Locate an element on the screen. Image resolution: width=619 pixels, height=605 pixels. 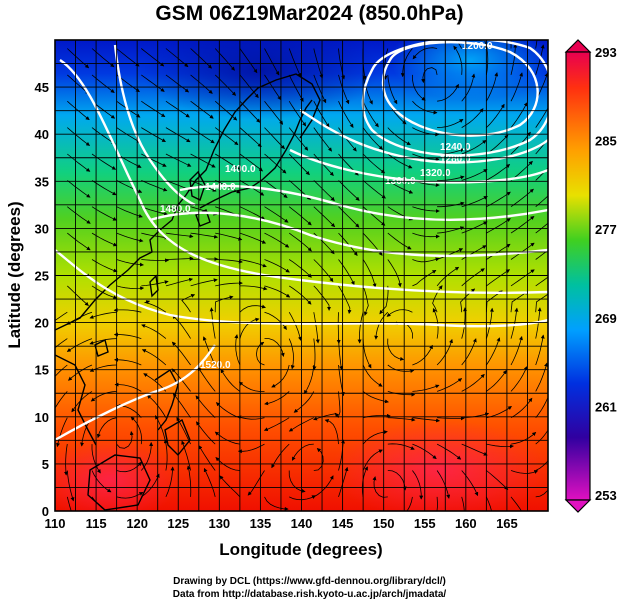
x-tick-label: 115 is located at coordinates (96, 523).